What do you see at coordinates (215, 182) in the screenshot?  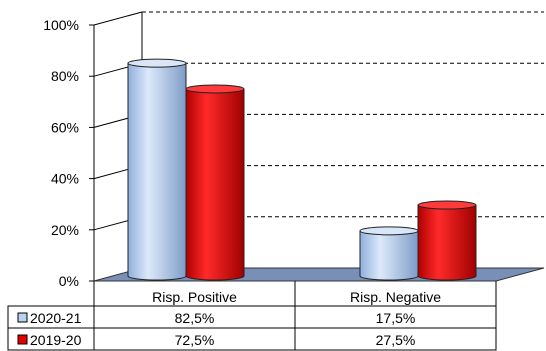 I see `bar-2019-20-risp-positive` at bounding box center [215, 182].